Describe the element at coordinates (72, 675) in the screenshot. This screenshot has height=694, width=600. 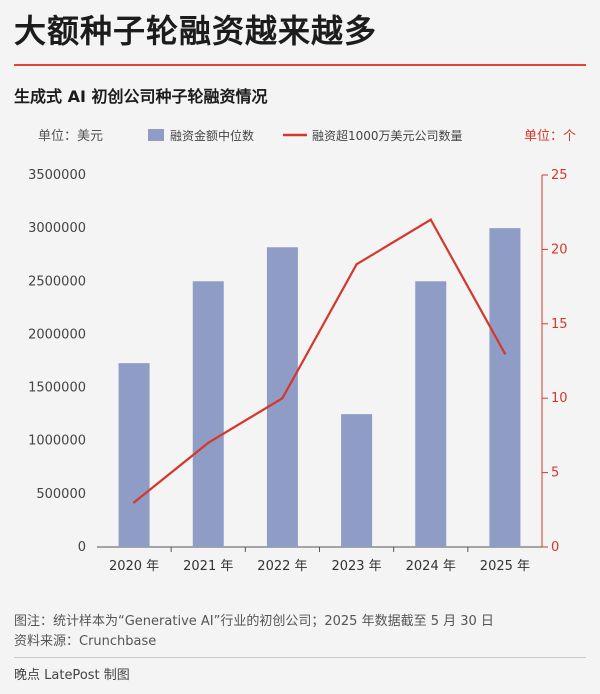
I see `credit: 晚点 LatePost 制图` at that location.